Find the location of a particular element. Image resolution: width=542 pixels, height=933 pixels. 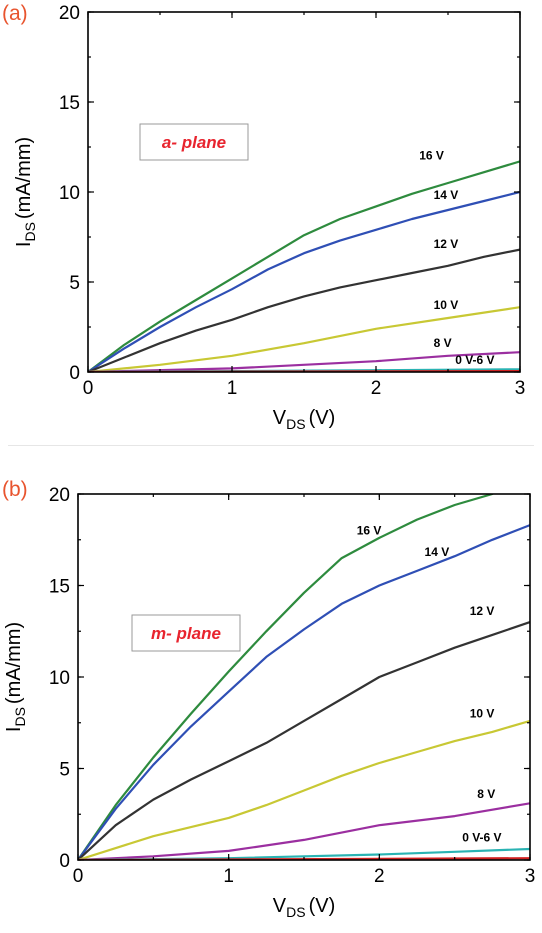

panel-label: (b) is located at coordinates (15, 489).